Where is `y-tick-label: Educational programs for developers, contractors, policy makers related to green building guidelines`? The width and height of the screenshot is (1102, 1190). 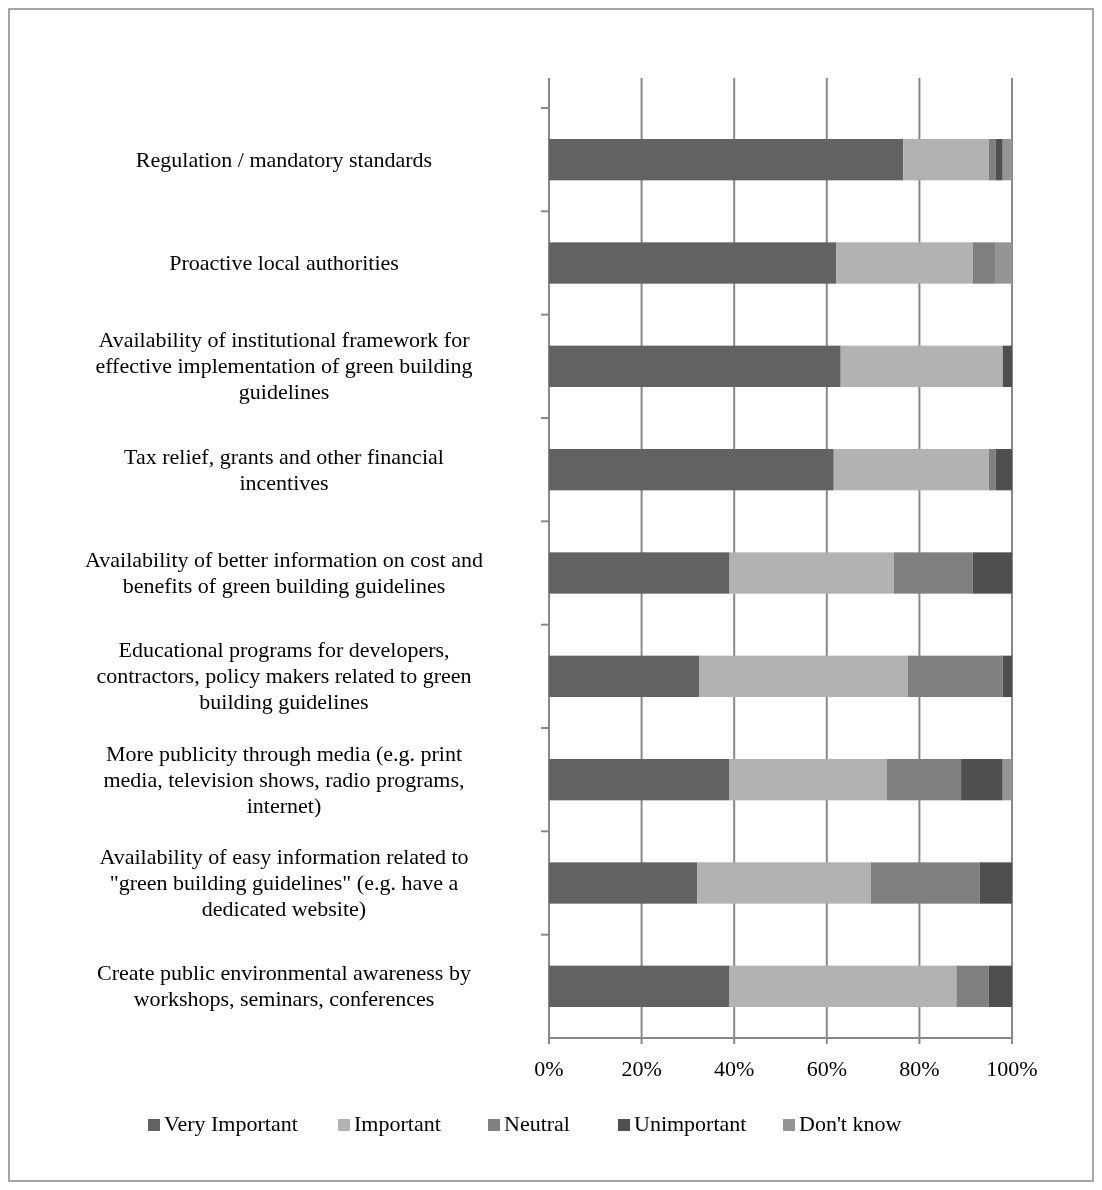 y-tick-label: Educational programs for developers, contractors, policy makers related to green building guidelines is located at coordinates (284, 676).